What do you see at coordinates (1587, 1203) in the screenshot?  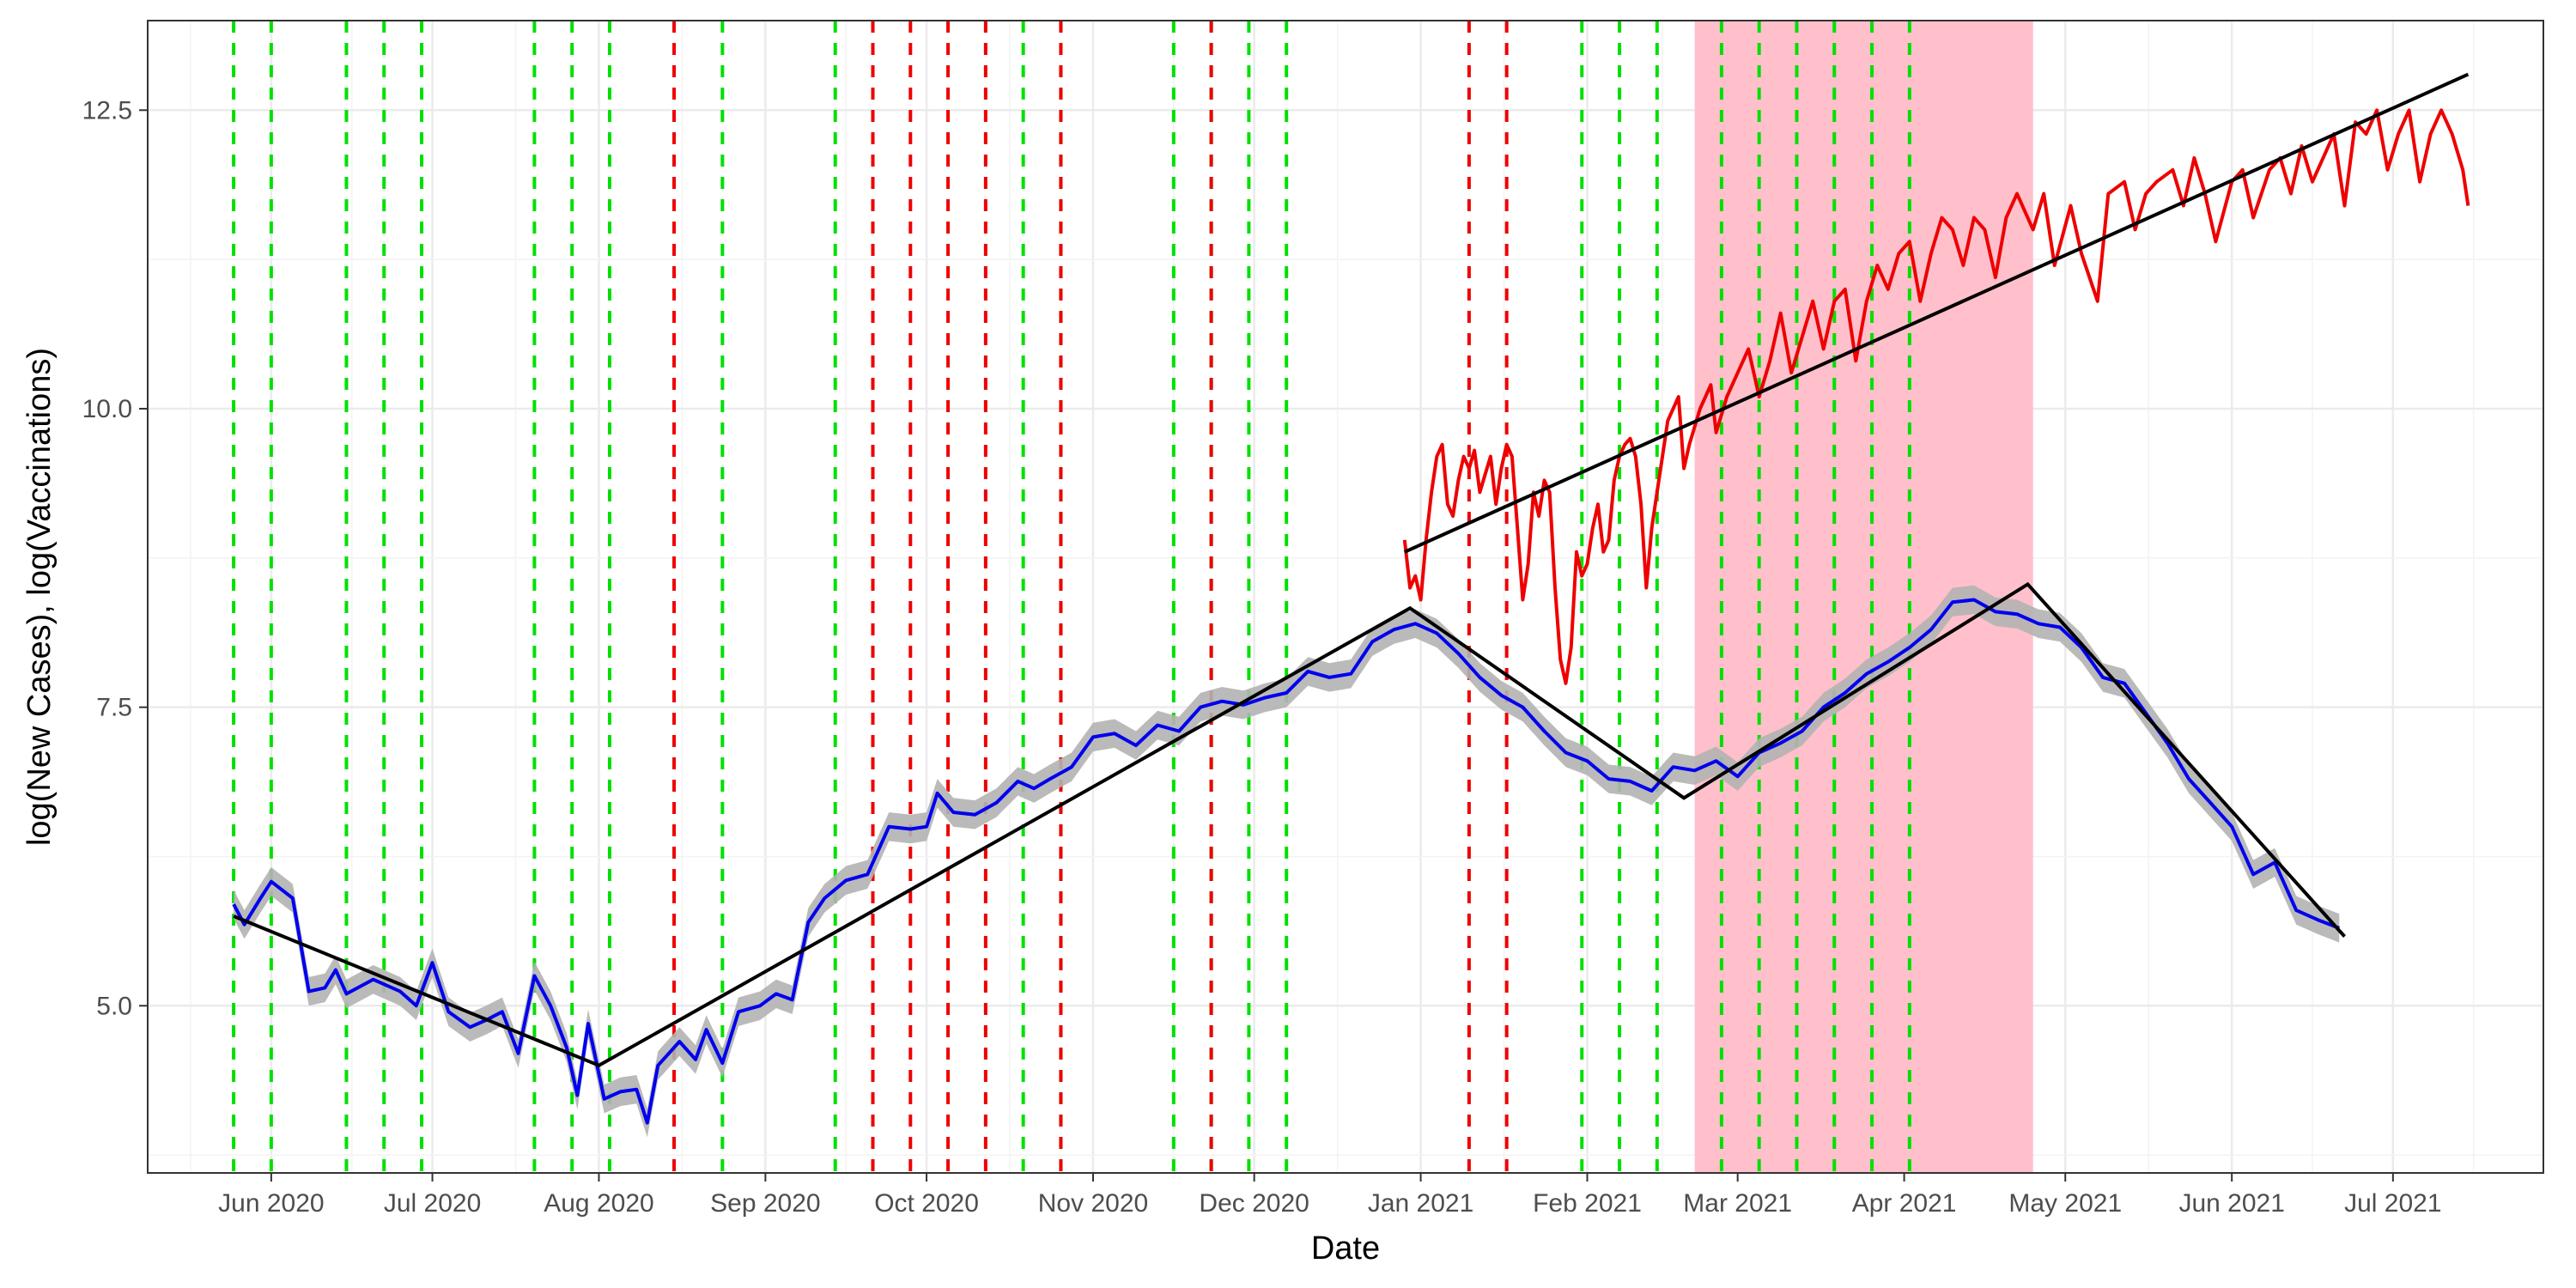 I see `x-tick-label: Feb 2021` at bounding box center [1587, 1203].